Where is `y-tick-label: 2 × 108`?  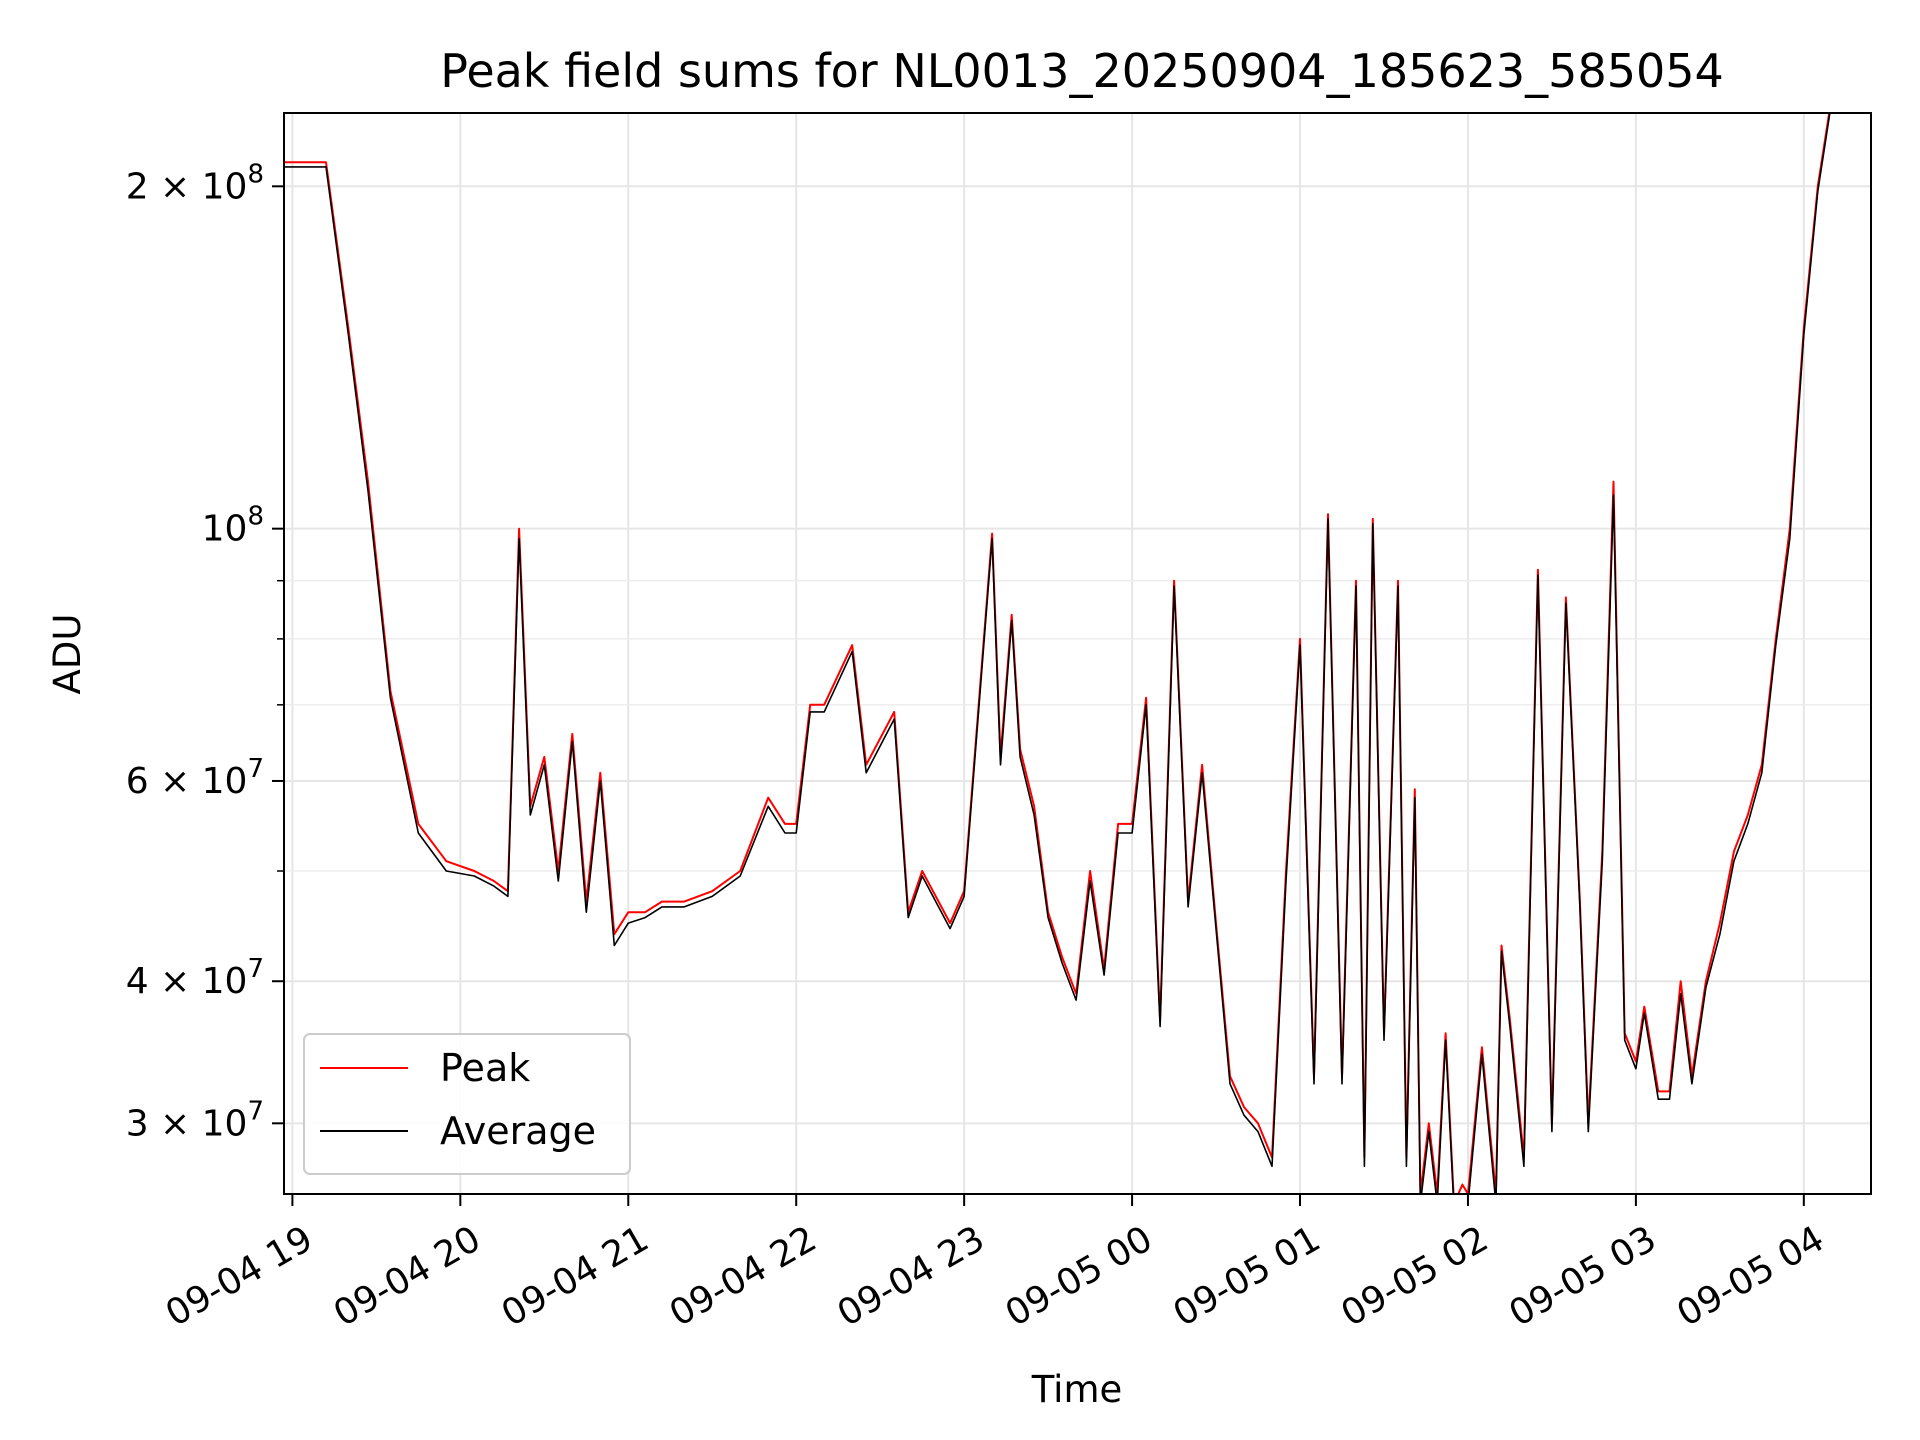 y-tick-label: 2 × 108 is located at coordinates (195, 183).